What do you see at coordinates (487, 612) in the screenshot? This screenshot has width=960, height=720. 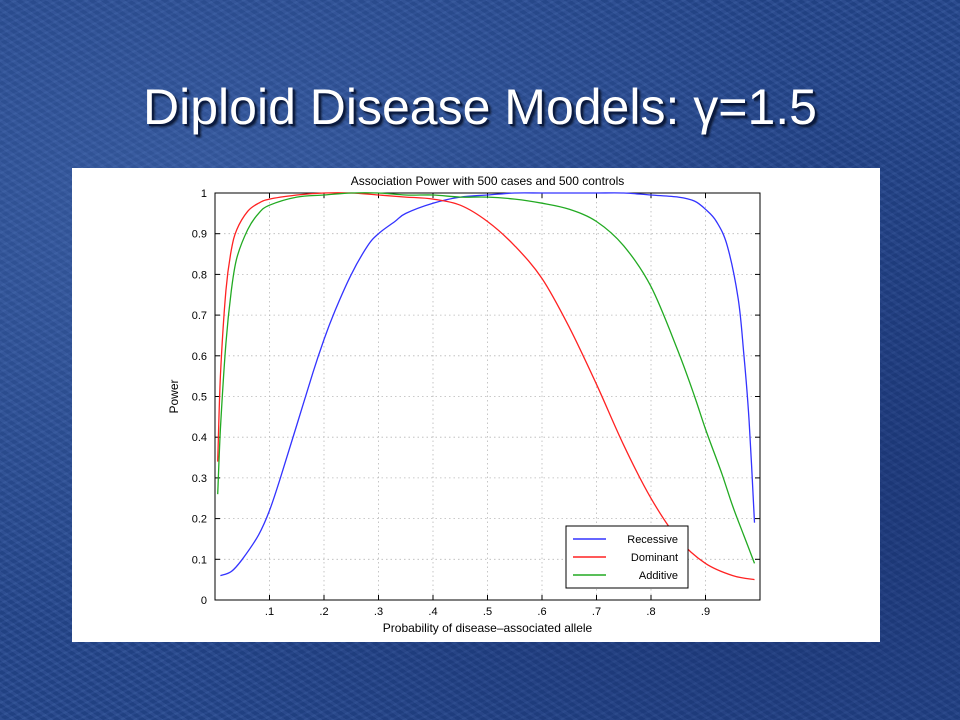 I see `x-tick-label: .5` at bounding box center [487, 612].